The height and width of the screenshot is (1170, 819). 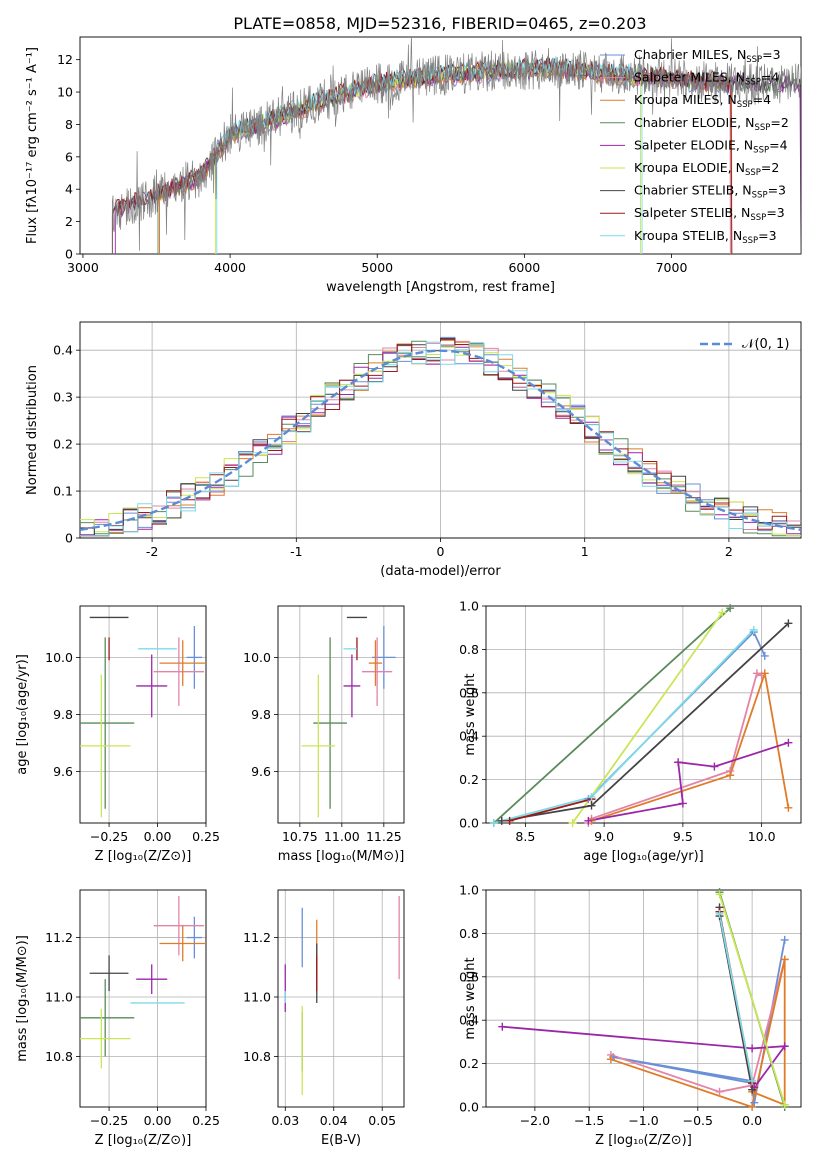 What do you see at coordinates (710, 192) in the screenshot?
I see `legend-entry: Chabrier STELIB, NSSP=3` at bounding box center [710, 192].